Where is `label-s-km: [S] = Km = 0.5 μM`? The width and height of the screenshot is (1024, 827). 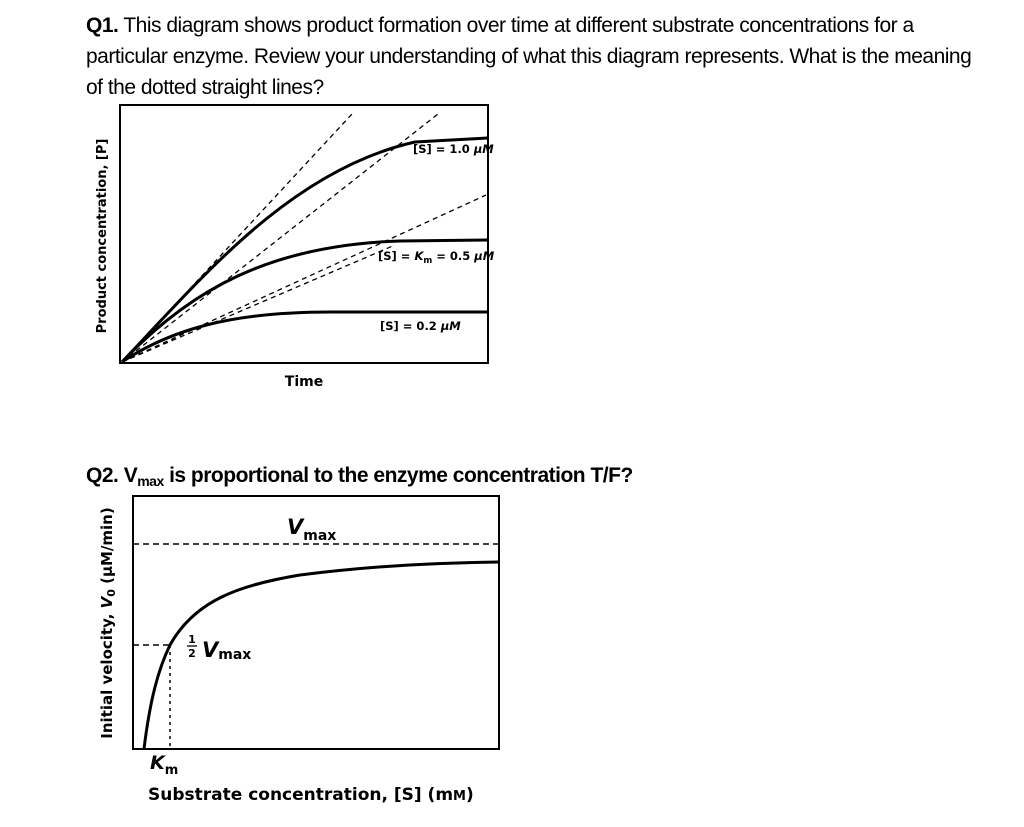 label-s-km: [S] = Km = 0.5 μM is located at coordinates (436, 257).